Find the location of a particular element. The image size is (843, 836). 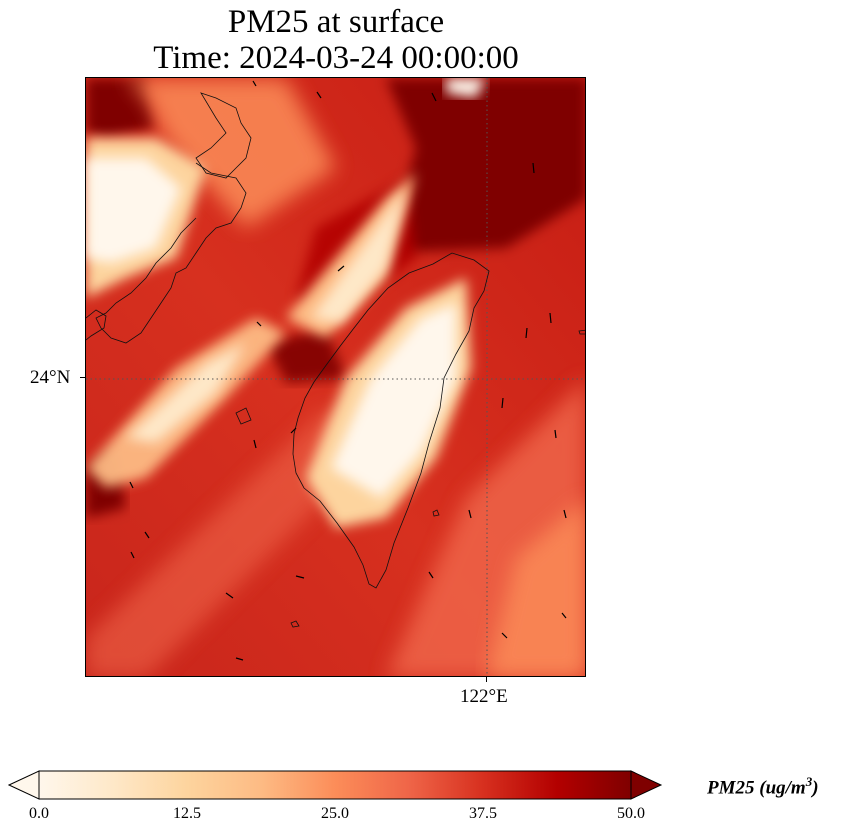

colorbar is located at coordinates (335, 785).